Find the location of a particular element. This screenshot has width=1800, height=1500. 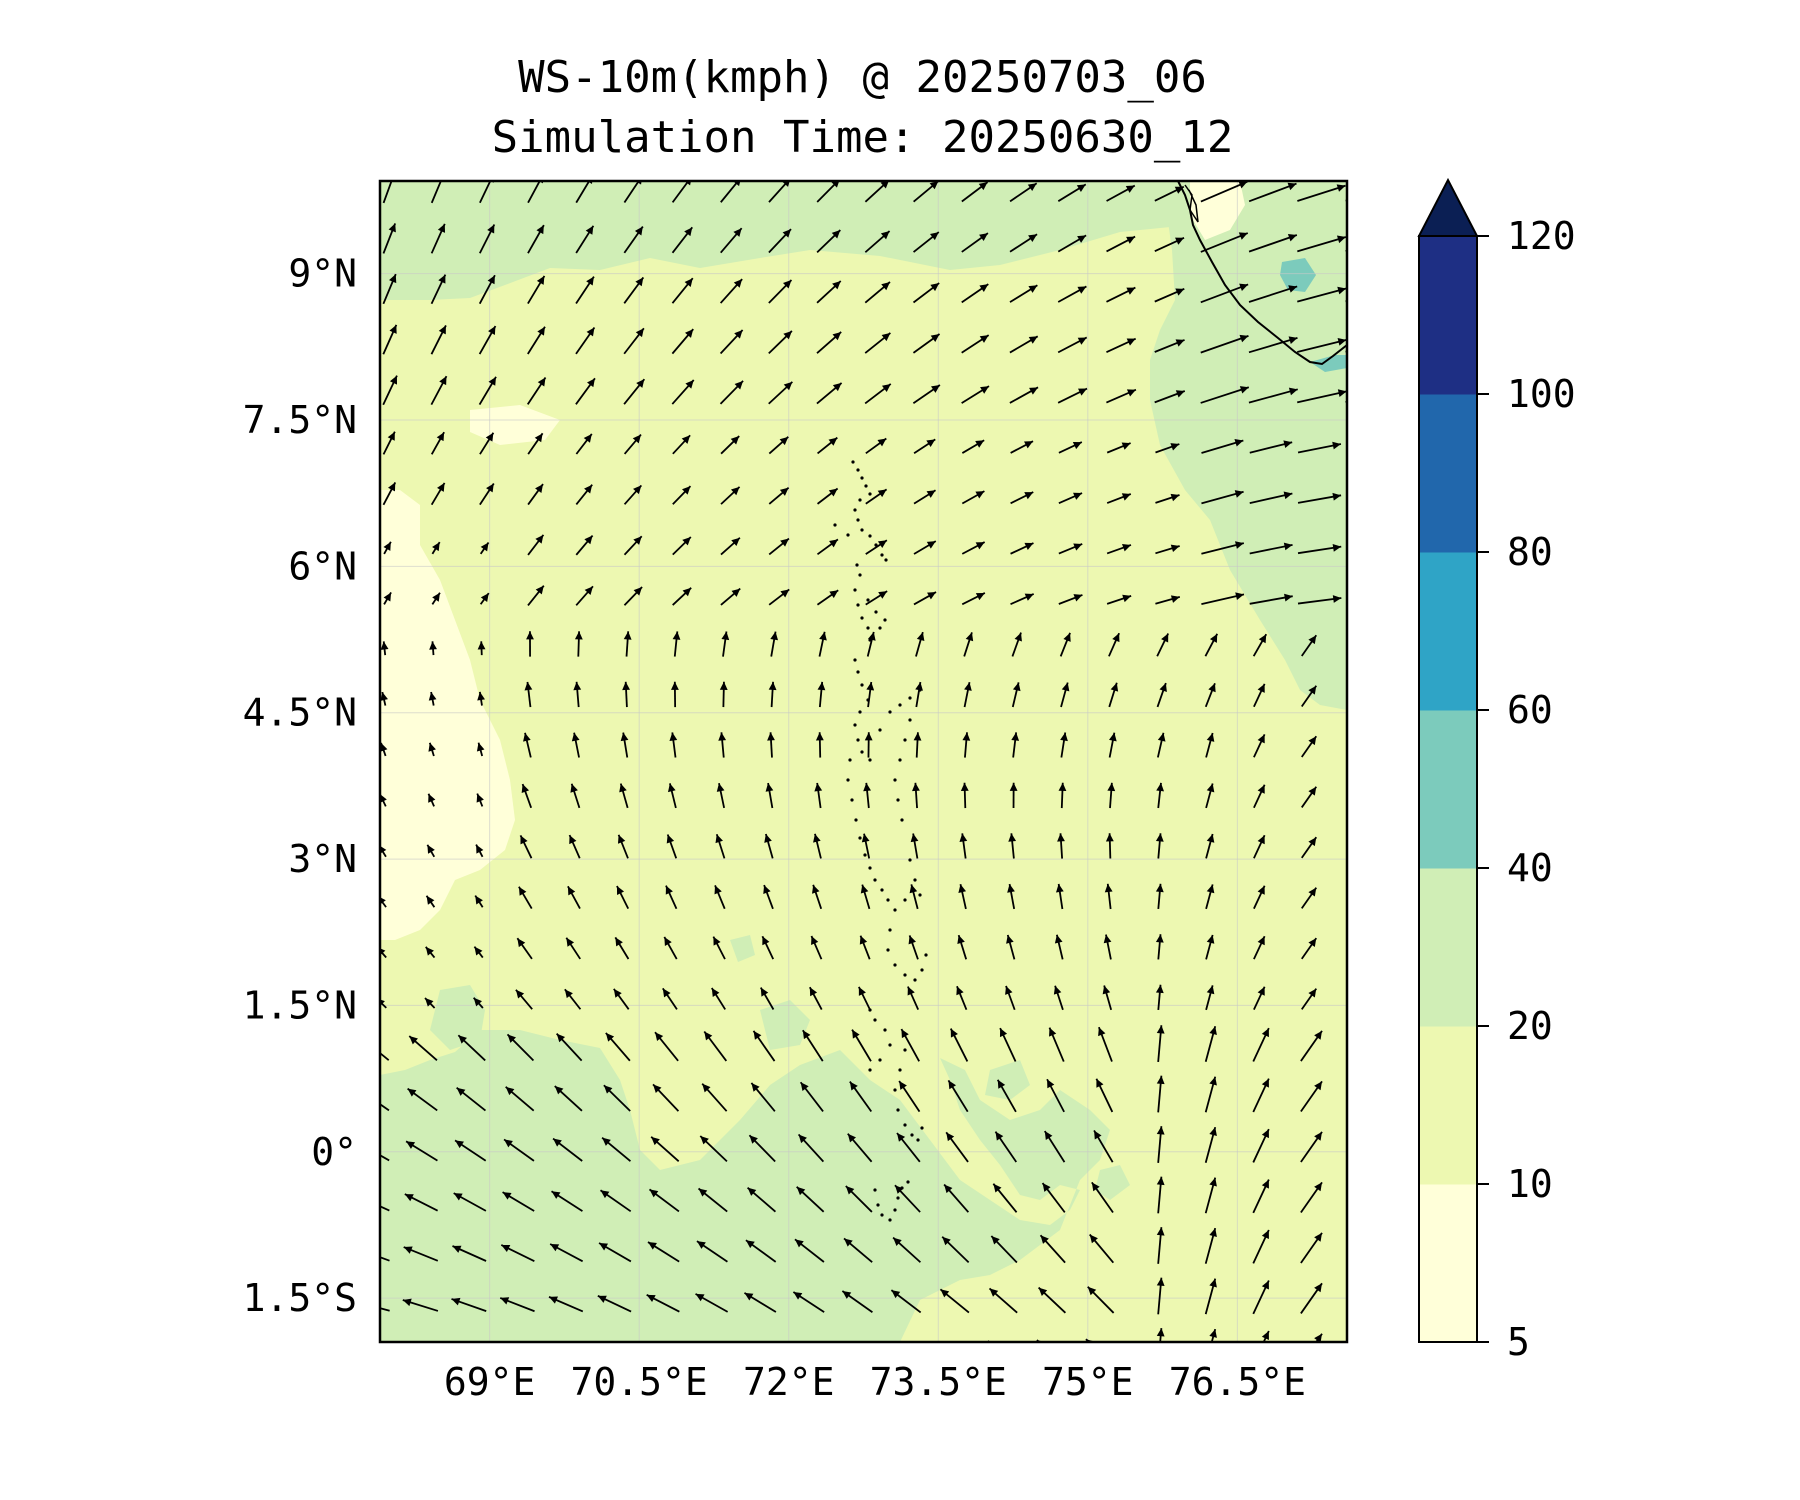

lon-tick-label: 70.5°E is located at coordinates (639, 1382).